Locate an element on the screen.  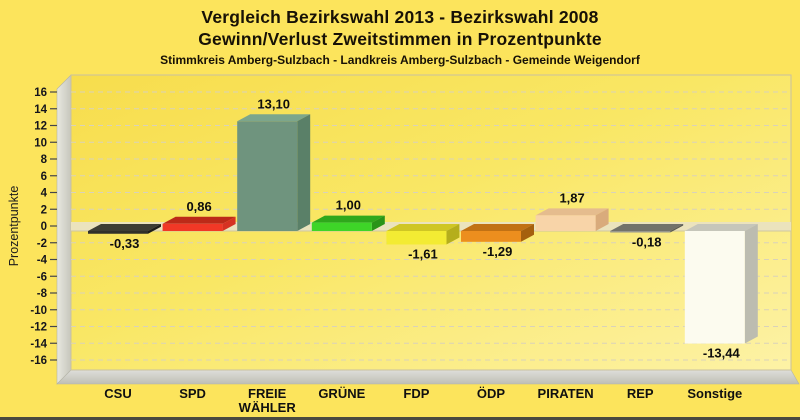
value-label-ÖDP: -1,29 is located at coordinates (498, 251).